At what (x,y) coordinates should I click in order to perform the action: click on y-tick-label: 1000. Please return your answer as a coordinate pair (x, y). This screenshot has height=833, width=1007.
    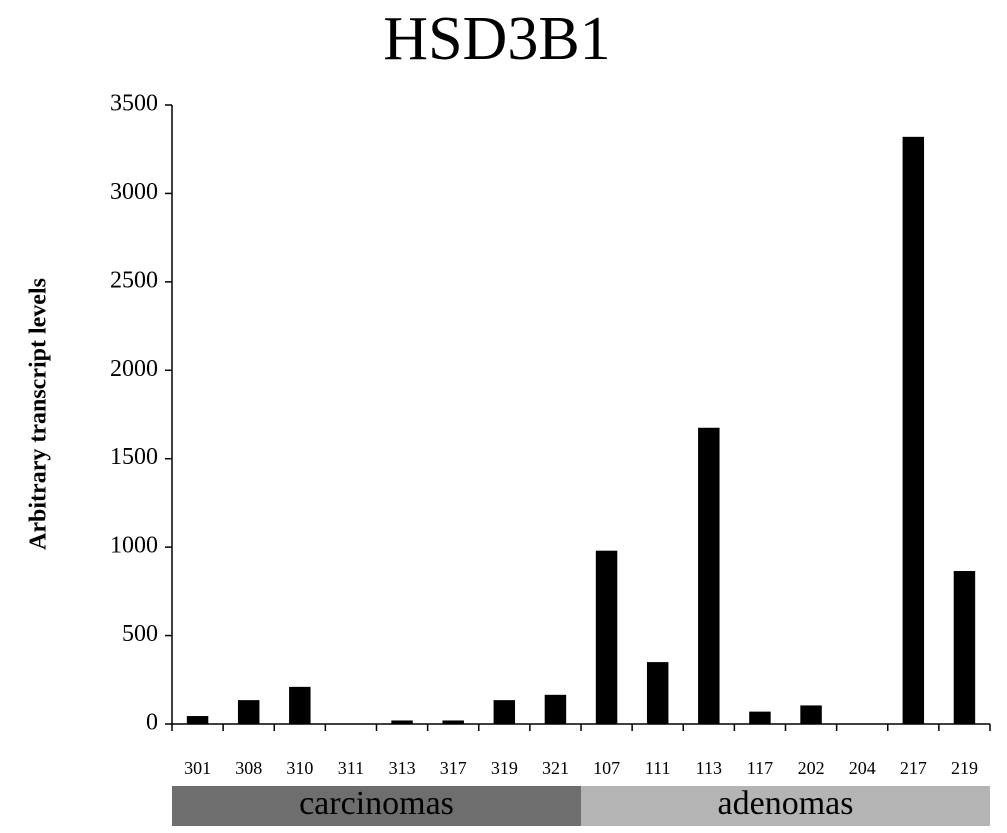
    Looking at the image, I should click on (134, 546).